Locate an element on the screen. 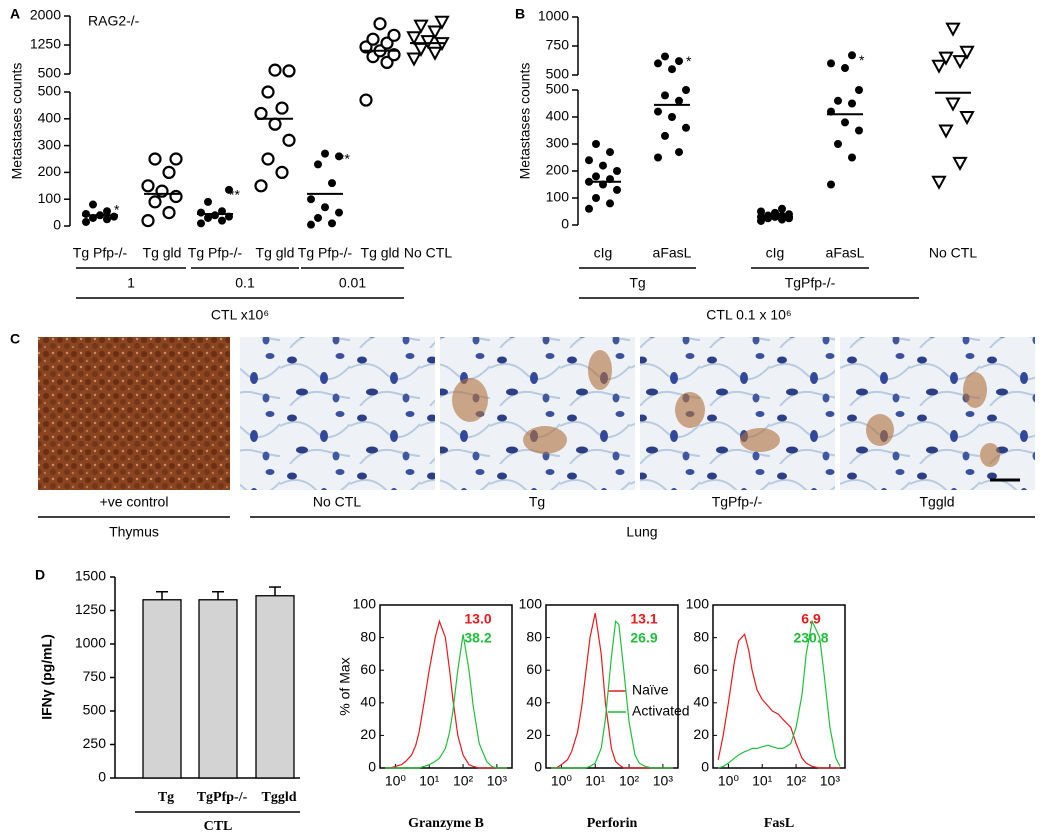 The width and height of the screenshot is (1050, 838). stain is located at coordinates (726, 408).